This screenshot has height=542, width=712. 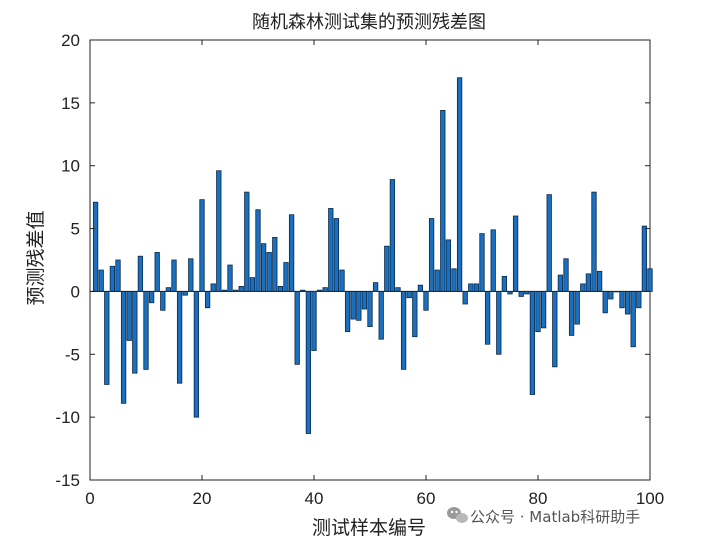 I want to click on y-tick-label--5: -5, so click(x=72, y=354).